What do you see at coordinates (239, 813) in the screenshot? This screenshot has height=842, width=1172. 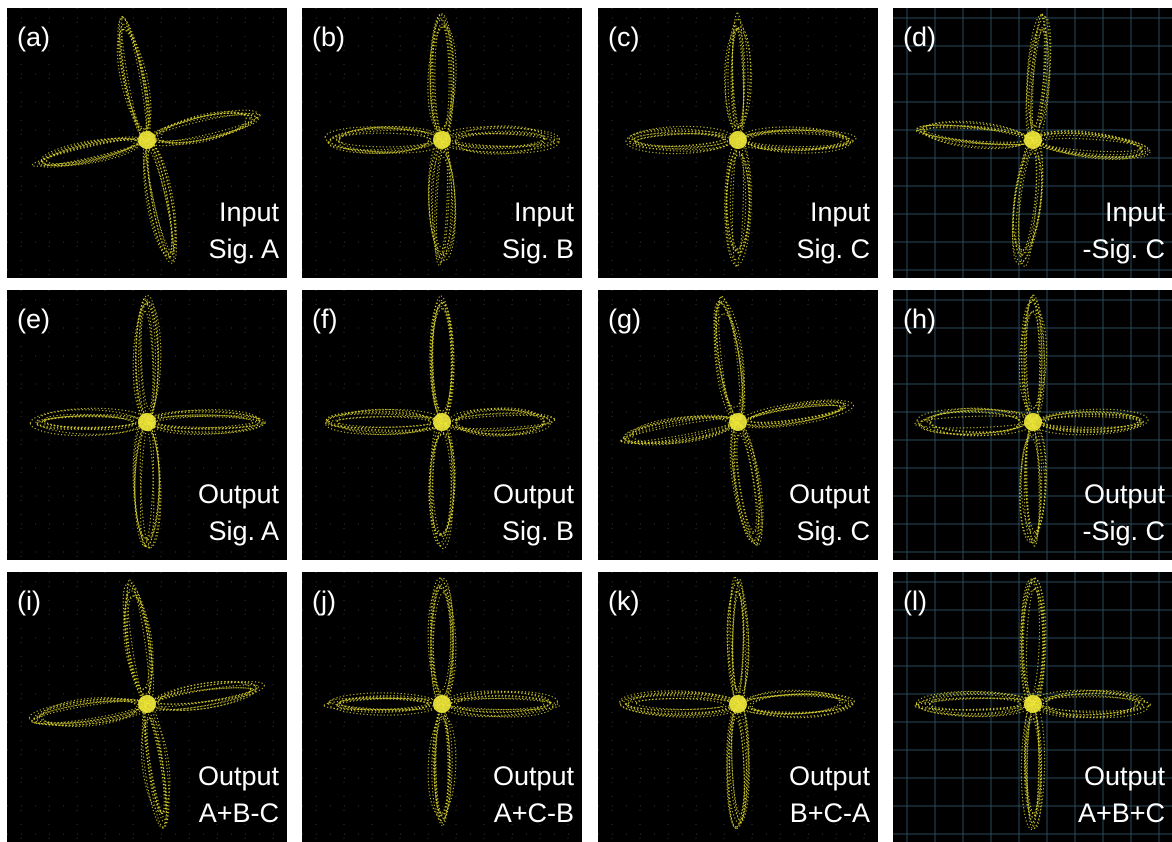 I see `caption-line: A+B-C` at bounding box center [239, 813].